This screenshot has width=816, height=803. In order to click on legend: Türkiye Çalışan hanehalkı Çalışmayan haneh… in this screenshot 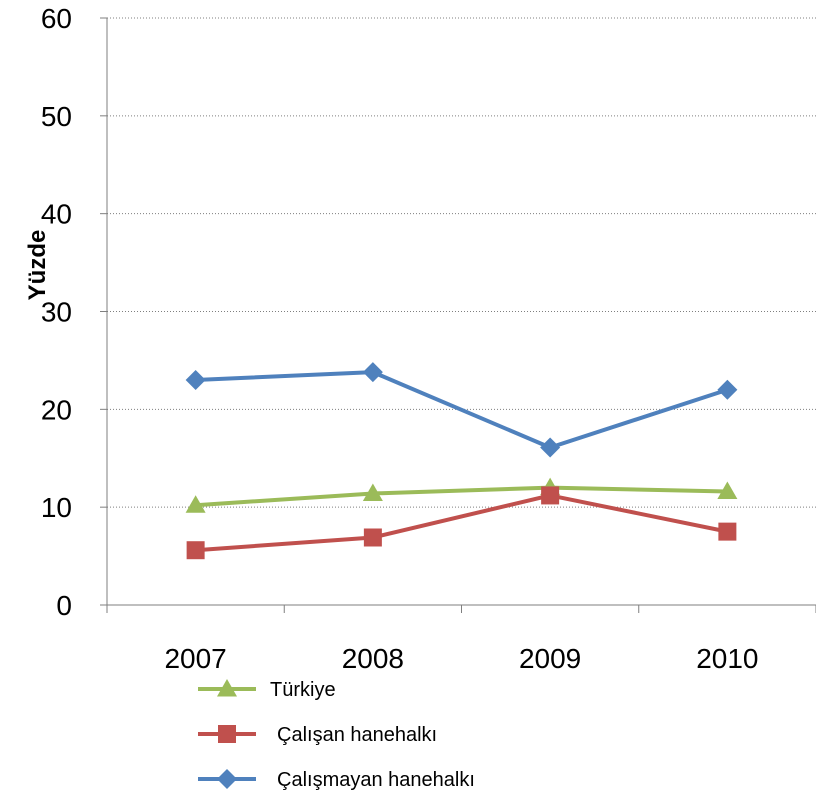, I will do `click(336, 735)`.